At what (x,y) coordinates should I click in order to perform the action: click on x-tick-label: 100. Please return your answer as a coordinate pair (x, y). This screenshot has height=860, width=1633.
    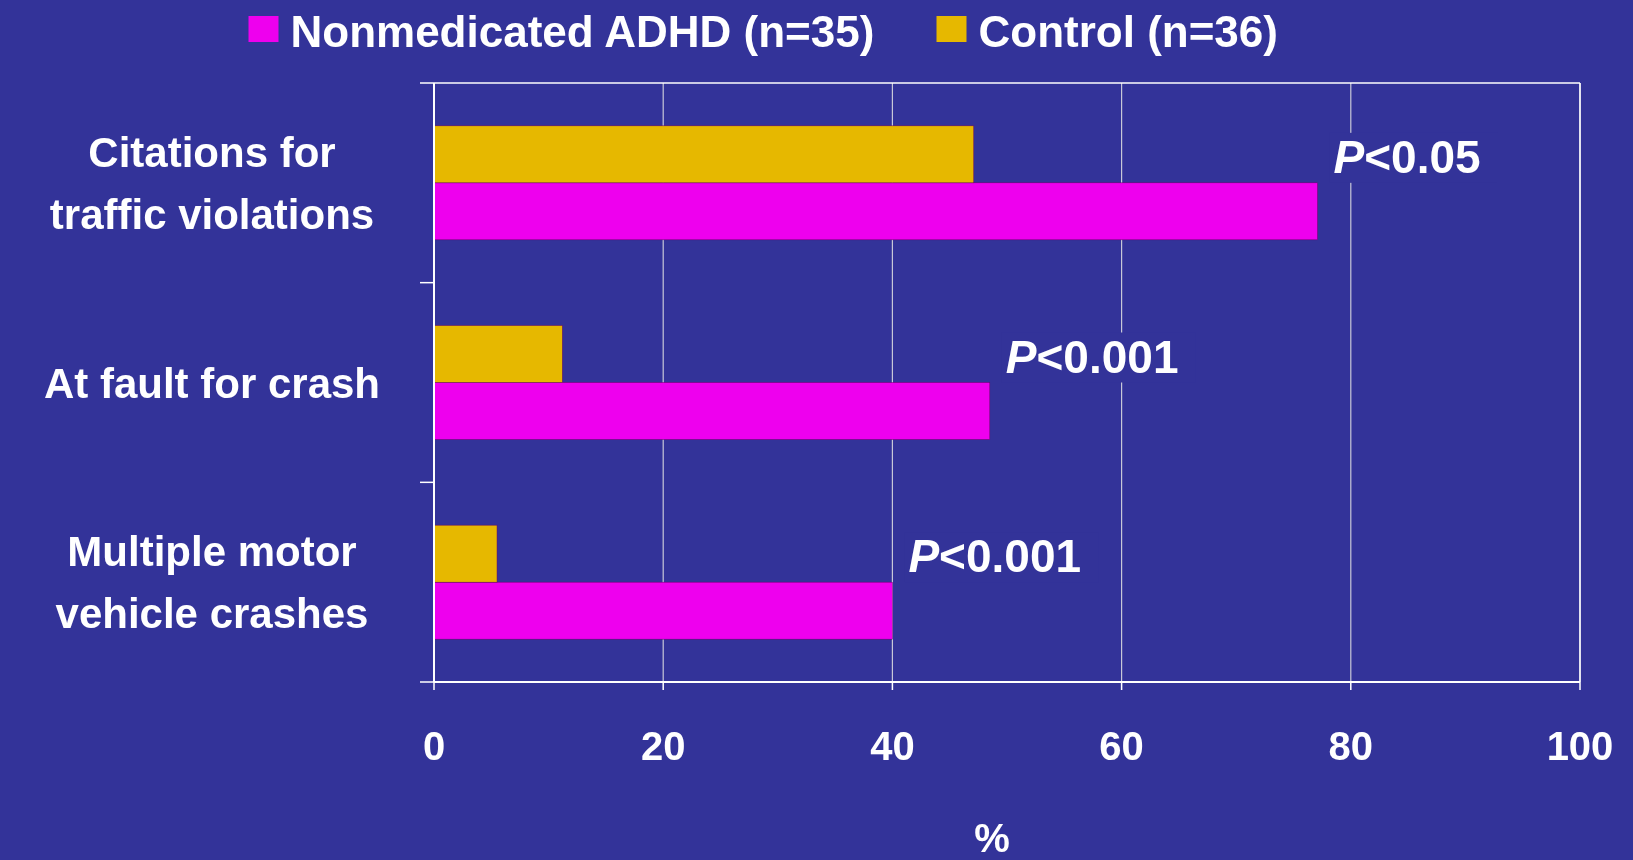
    Looking at the image, I should click on (1580, 746).